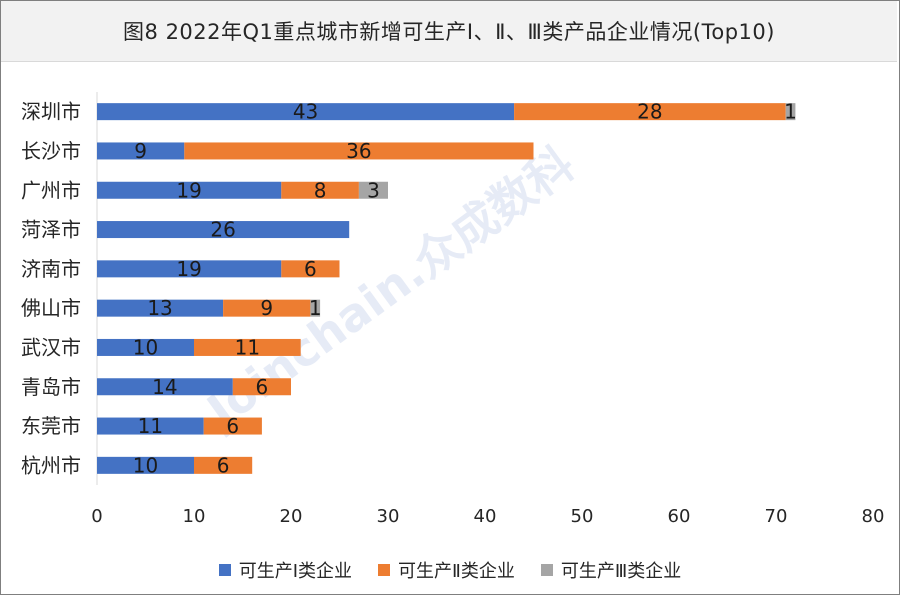 The image size is (900, 595). Describe the element at coordinates (51, 308) in the screenshot. I see `category-label: 佛山市` at that location.